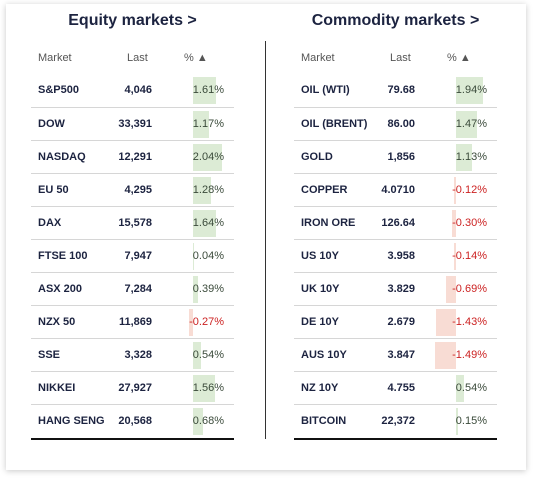  I want to click on last-value: 7,284, so click(138, 289).